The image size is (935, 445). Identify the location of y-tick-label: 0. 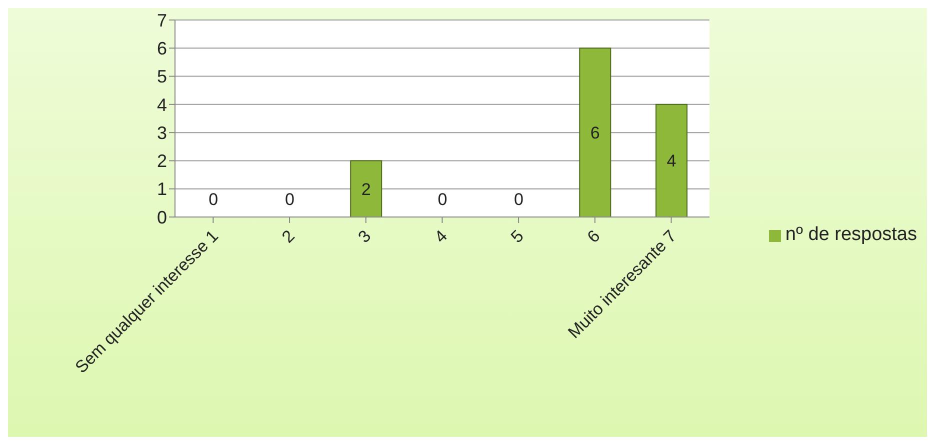
(161, 217).